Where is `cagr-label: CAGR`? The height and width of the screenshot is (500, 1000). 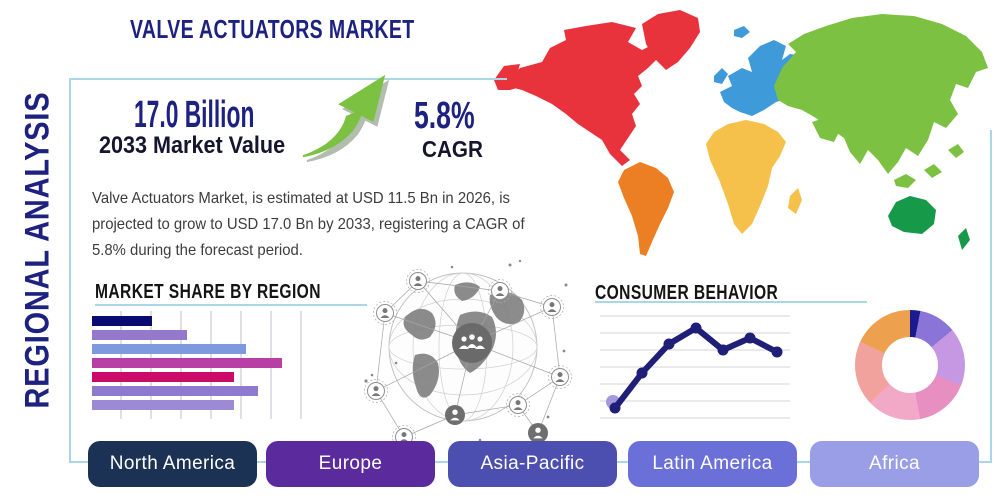
cagr-label: CAGR is located at coordinates (452, 149).